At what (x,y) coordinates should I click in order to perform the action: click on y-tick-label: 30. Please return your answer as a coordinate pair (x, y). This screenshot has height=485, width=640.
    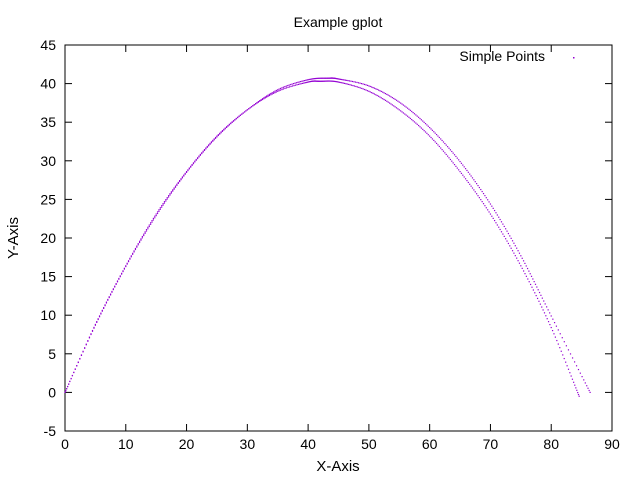
    Looking at the image, I should click on (48, 161).